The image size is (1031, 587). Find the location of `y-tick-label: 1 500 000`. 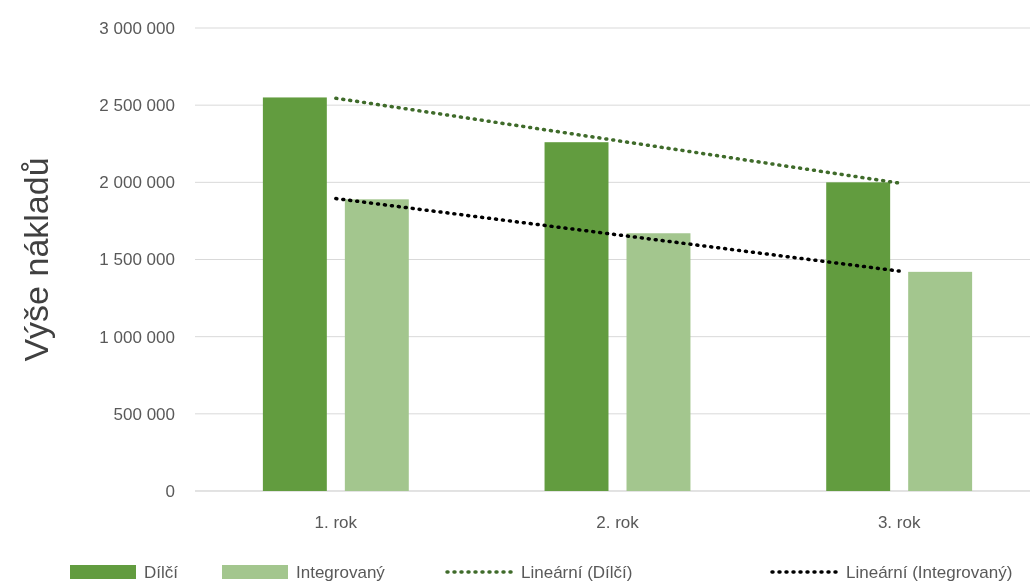

y-tick-label: 1 500 000 is located at coordinates (137, 260).